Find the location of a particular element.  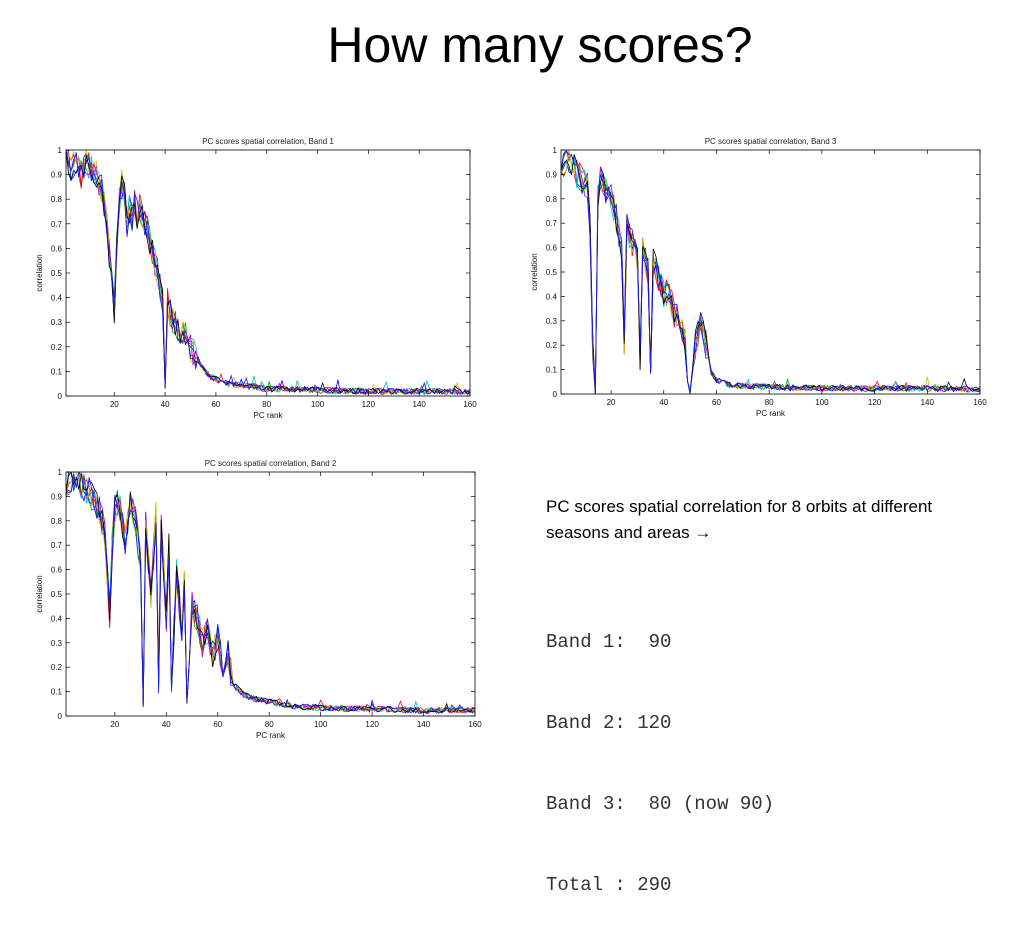

band-value: 290 is located at coordinates (654, 885).